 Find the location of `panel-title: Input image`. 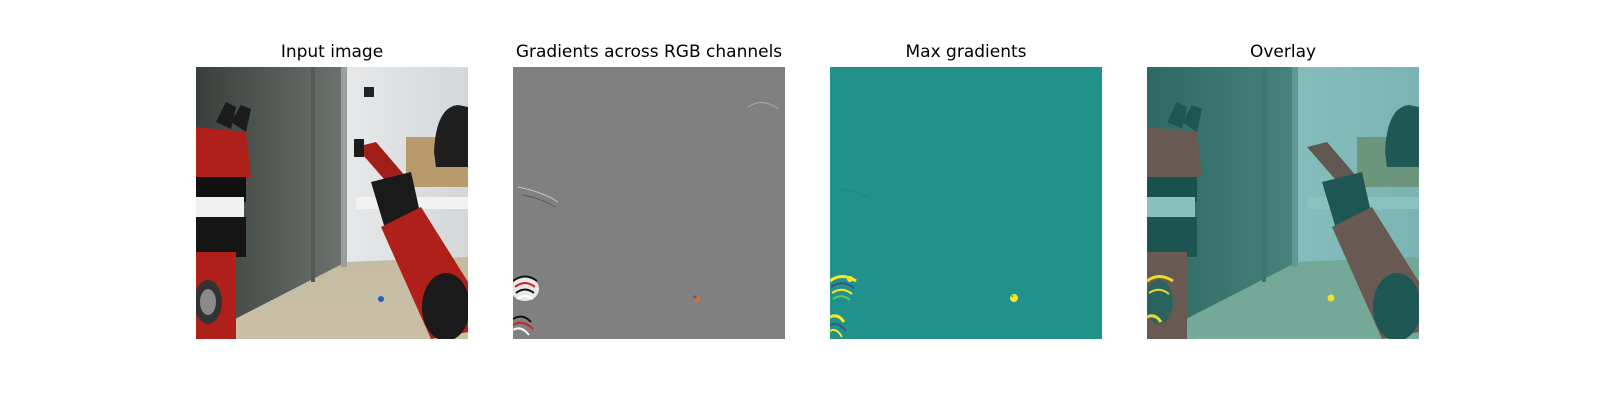

panel-title: Input image is located at coordinates (332, 52).